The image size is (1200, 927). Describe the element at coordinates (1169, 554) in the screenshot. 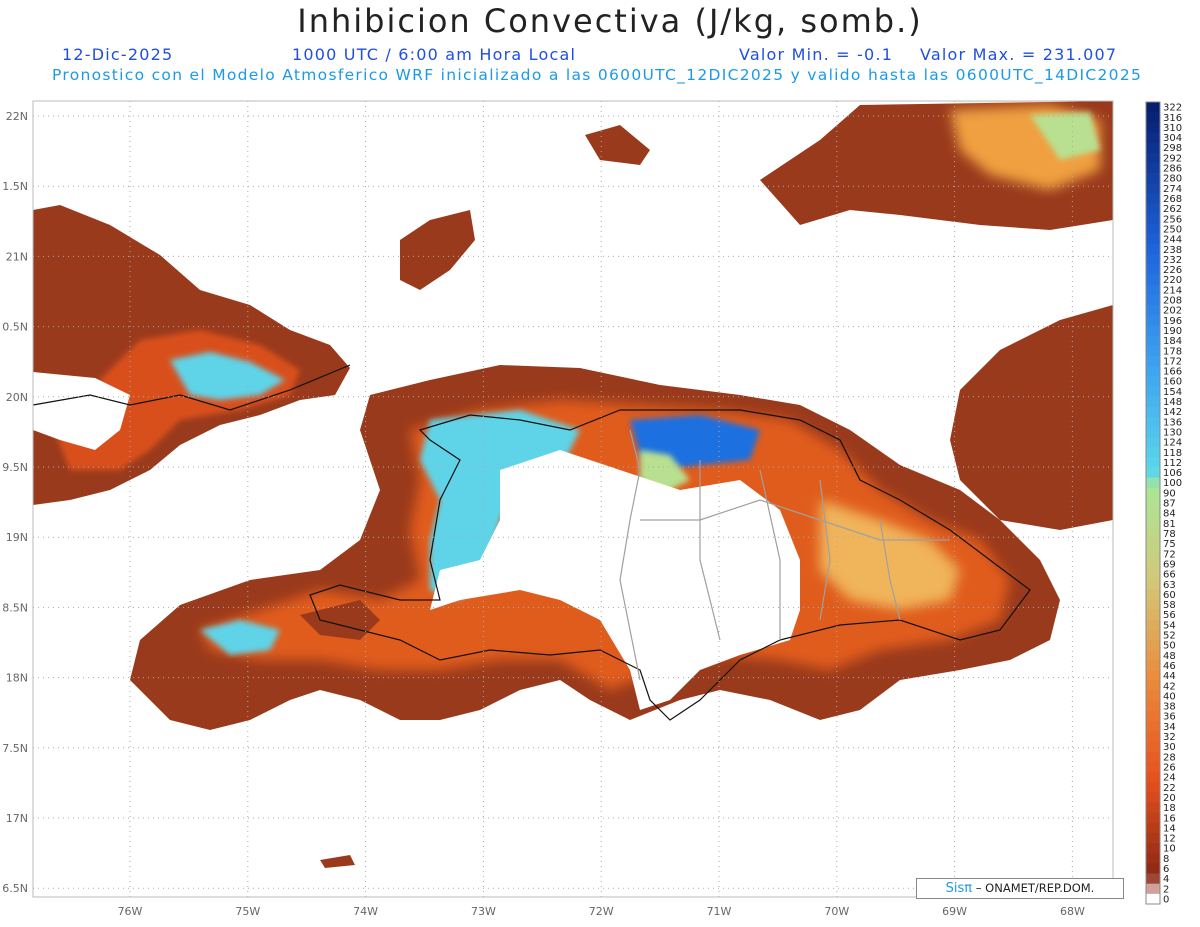

I see `colorbar-label: 72` at that location.